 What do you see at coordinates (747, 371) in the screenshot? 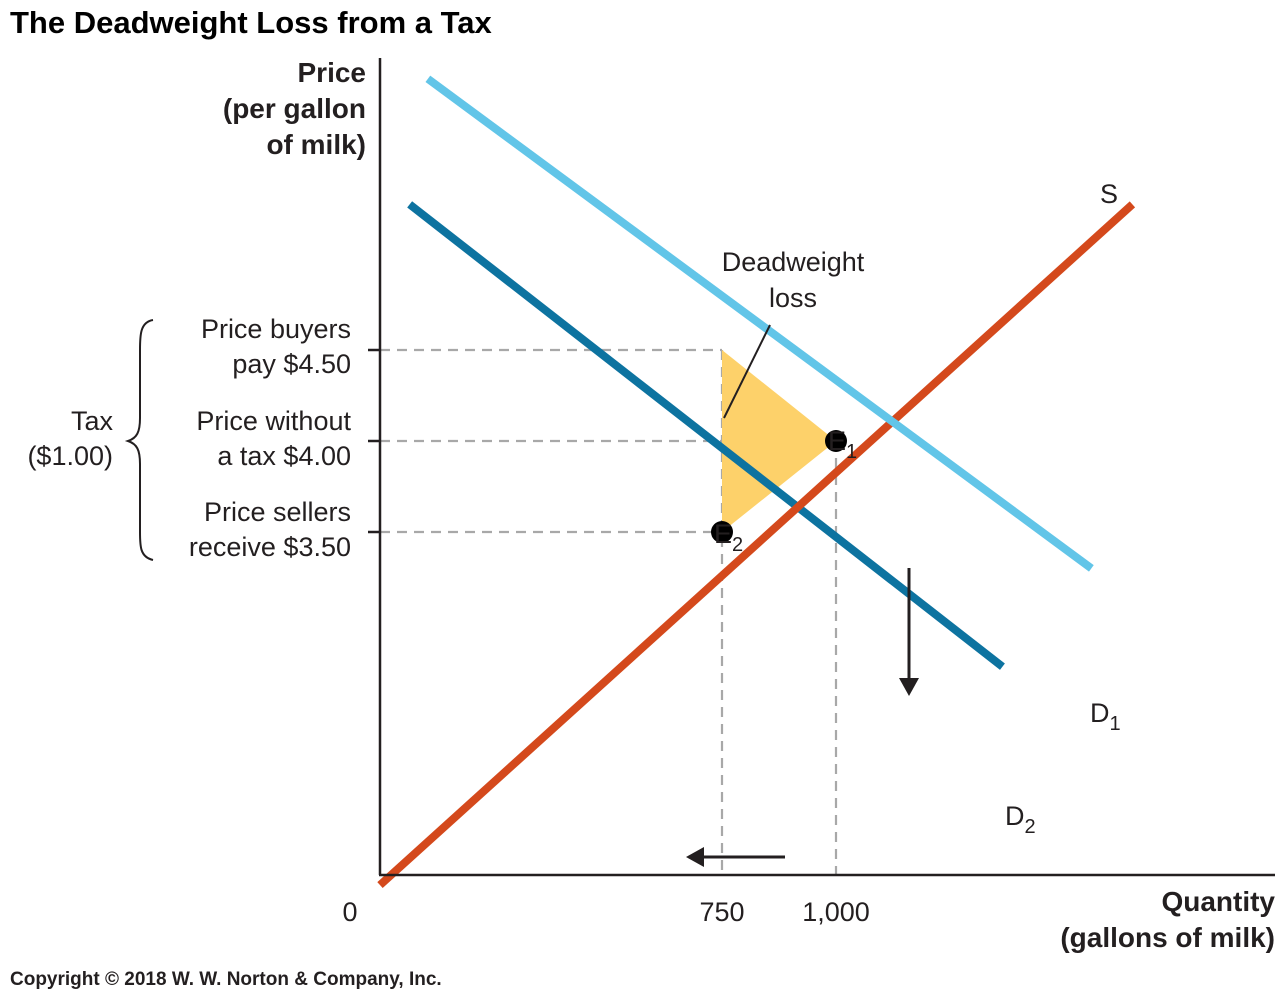
I see `deadweight-loss-pointer` at bounding box center [747, 371].